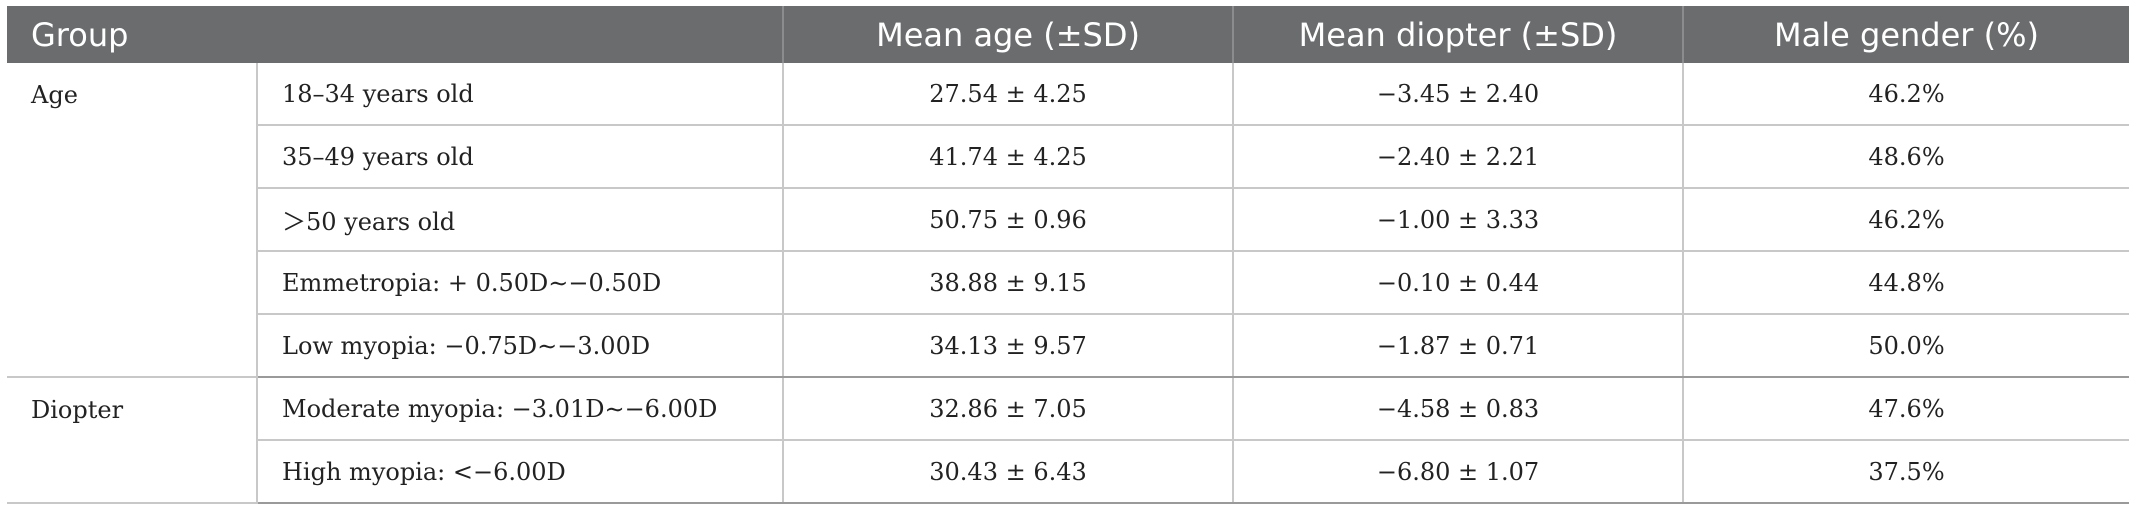  What do you see at coordinates (1458, 346) in the screenshot?
I see `mean-diopter-value: −1.87 ± 0.71` at bounding box center [1458, 346].